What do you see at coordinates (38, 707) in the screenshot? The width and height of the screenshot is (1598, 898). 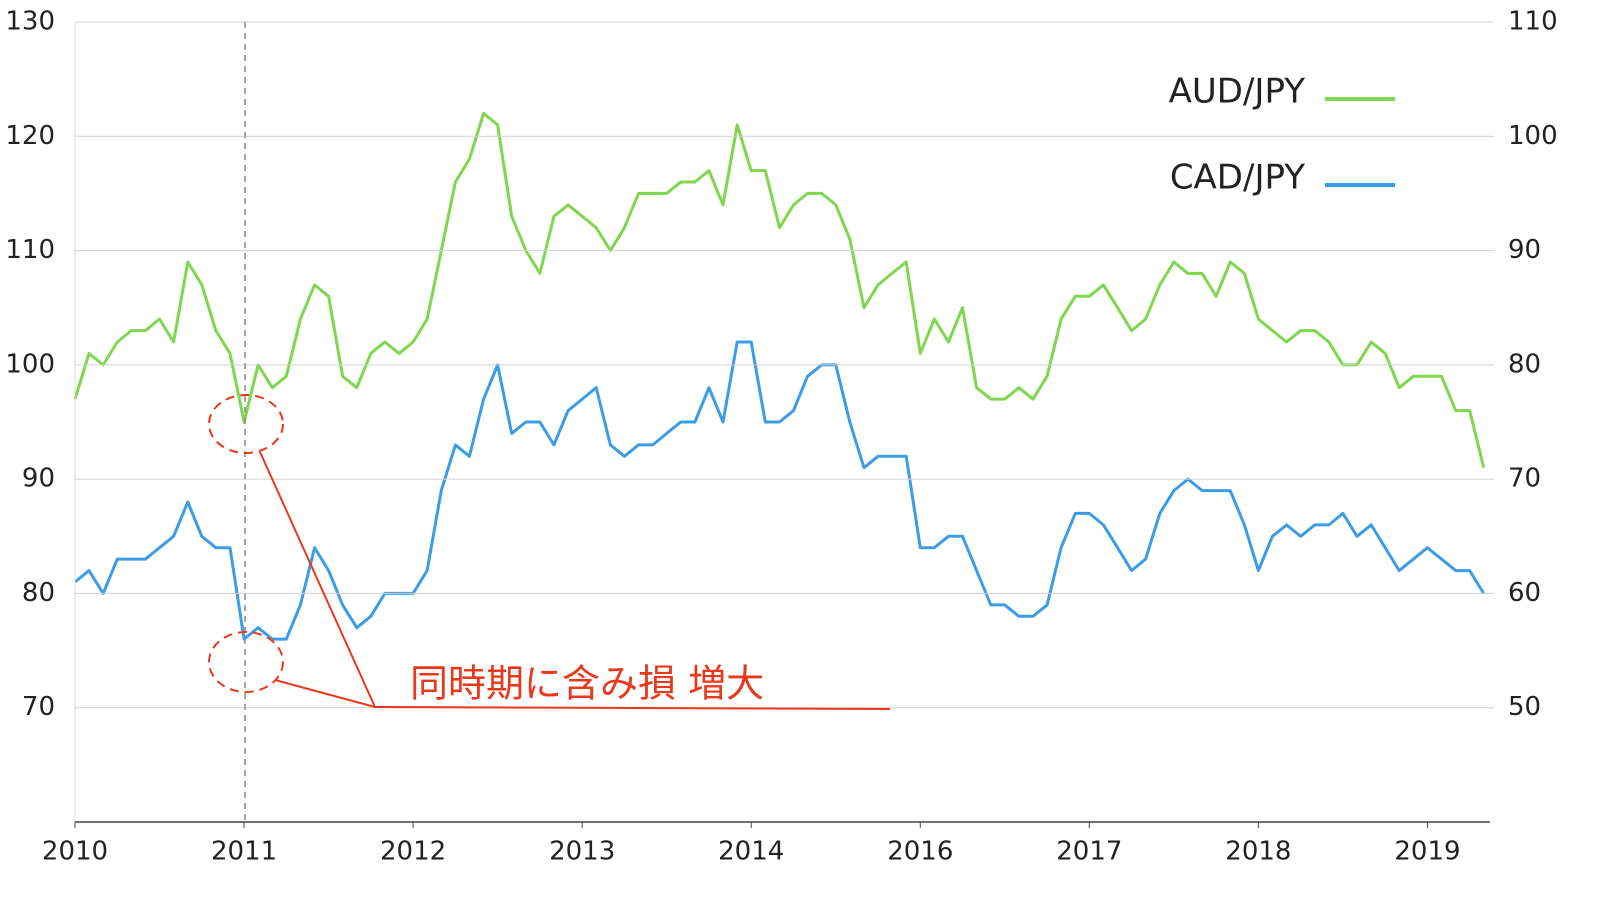 I see `y-tick-label: 70` at bounding box center [38, 707].